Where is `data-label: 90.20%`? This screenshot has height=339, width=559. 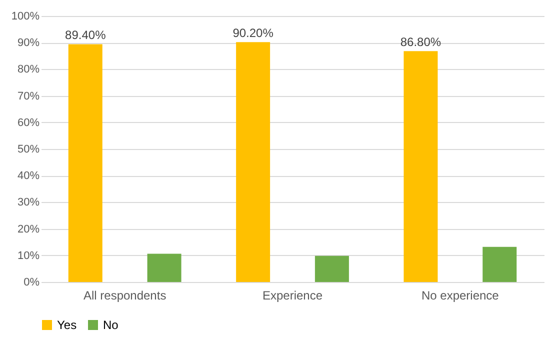
data-label: 90.20% is located at coordinates (253, 33).